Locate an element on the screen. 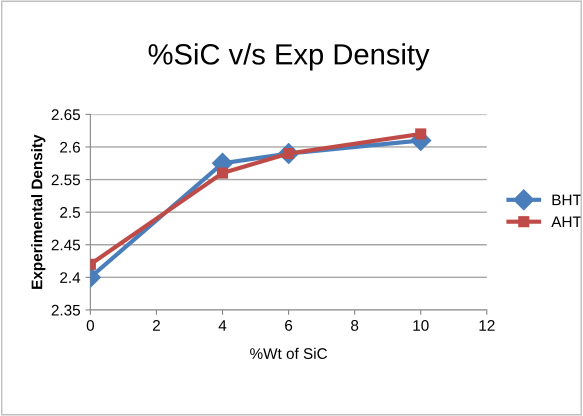 Image resolution: width=583 pixels, height=416 pixels. y-tick-label: 2.6 is located at coordinates (70, 147).